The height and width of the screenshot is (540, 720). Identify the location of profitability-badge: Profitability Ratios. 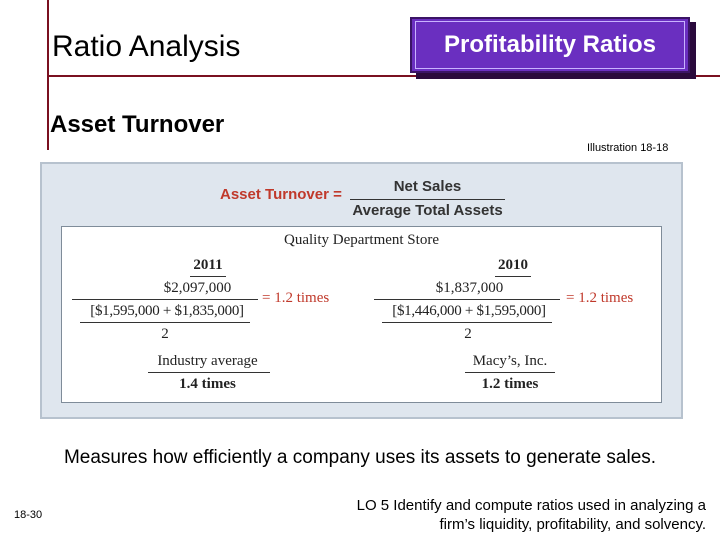
(550, 45).